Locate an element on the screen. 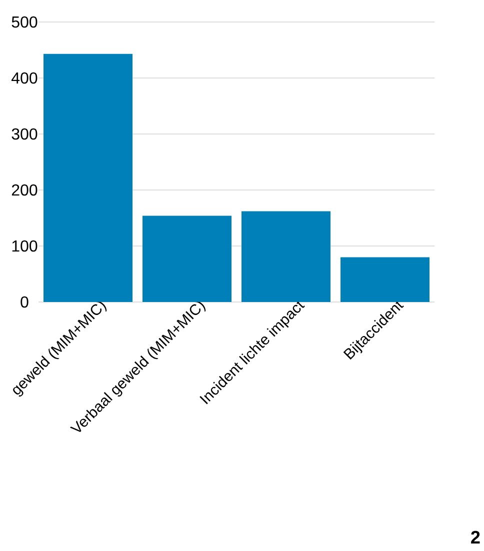  y-tick-label: 200 is located at coordinates (25, 190).